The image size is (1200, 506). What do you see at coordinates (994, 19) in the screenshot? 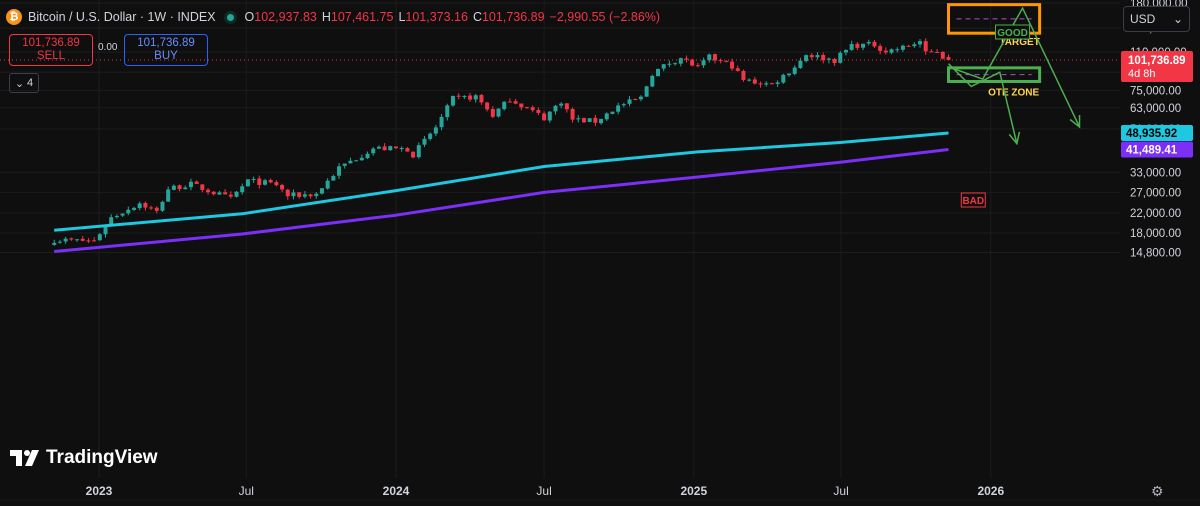
I see `target-zone-box` at bounding box center [994, 19].